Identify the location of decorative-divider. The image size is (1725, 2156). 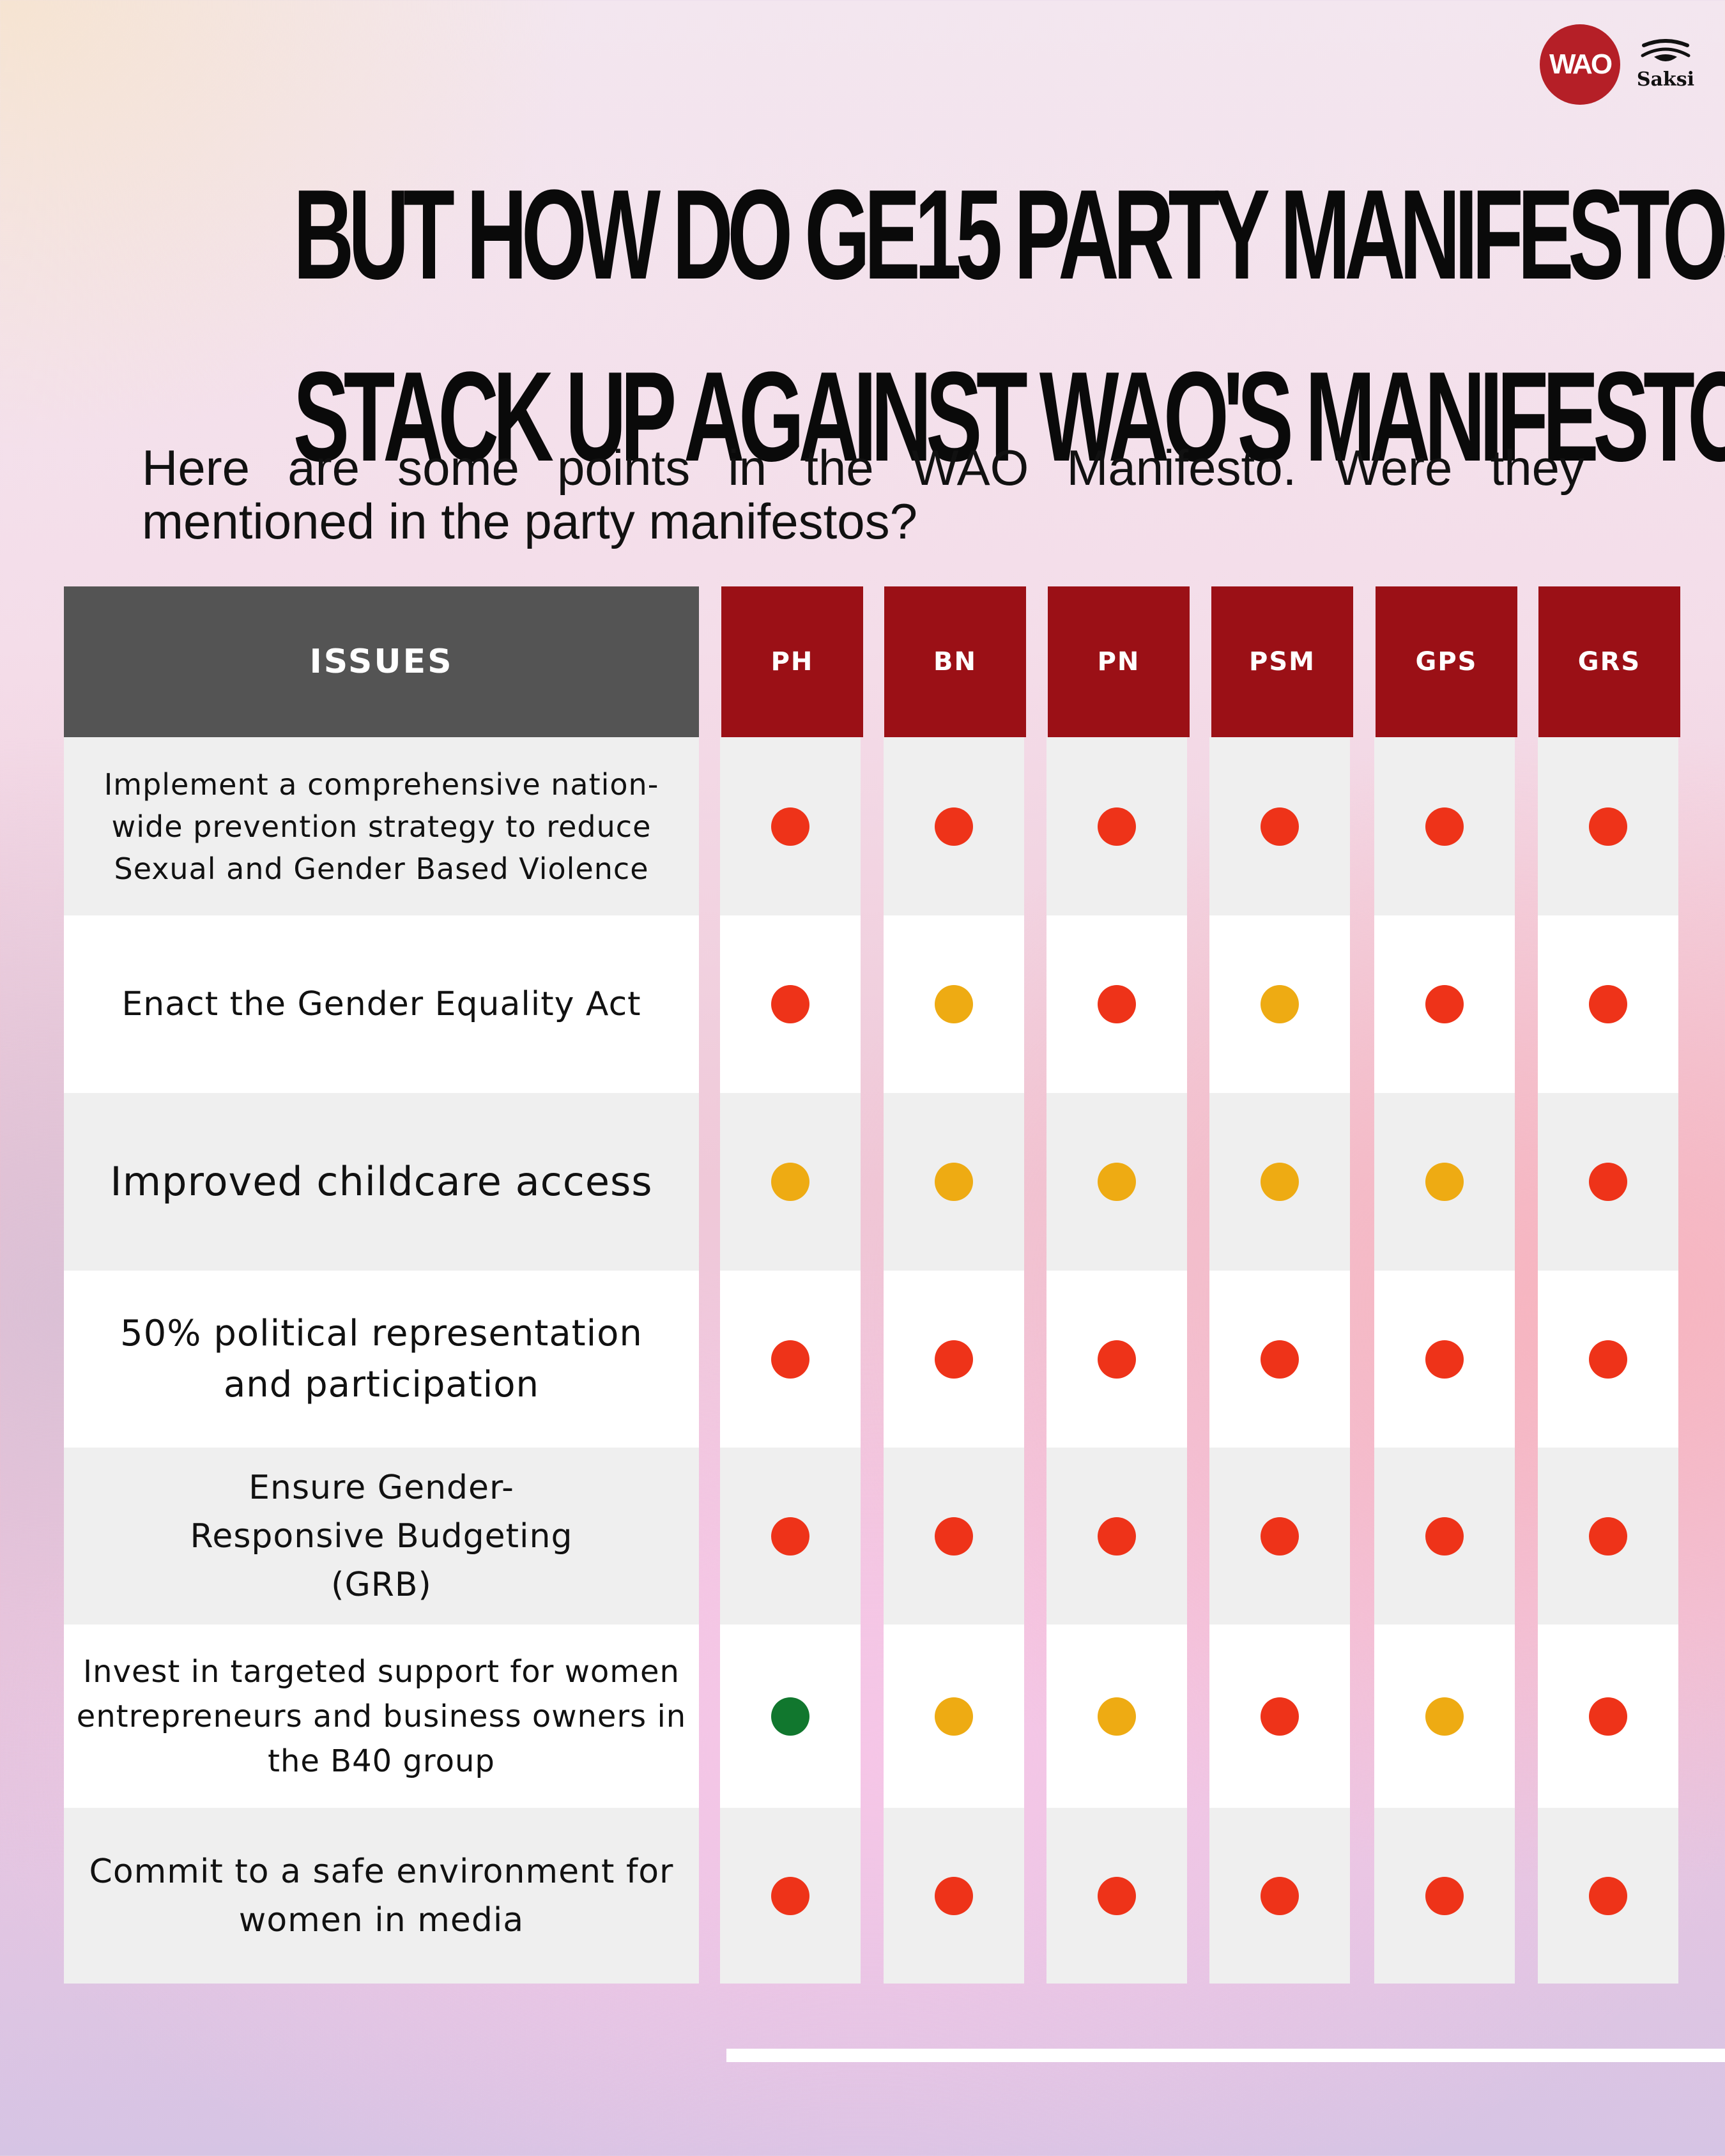
(1225, 2055).